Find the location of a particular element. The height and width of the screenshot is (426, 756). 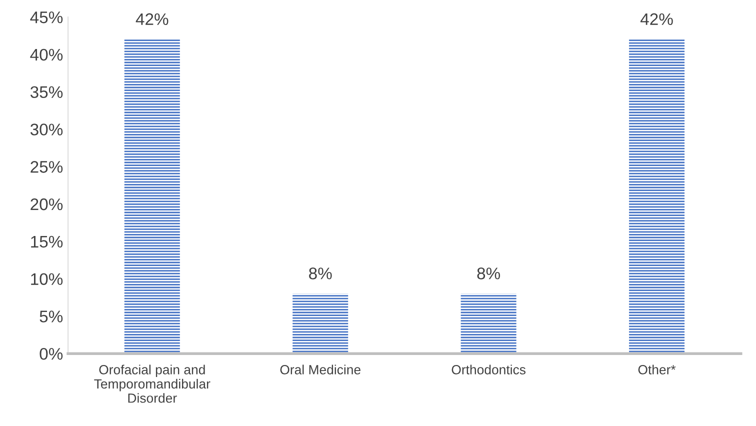

y-tick-label: 20% is located at coordinates (46, 204).